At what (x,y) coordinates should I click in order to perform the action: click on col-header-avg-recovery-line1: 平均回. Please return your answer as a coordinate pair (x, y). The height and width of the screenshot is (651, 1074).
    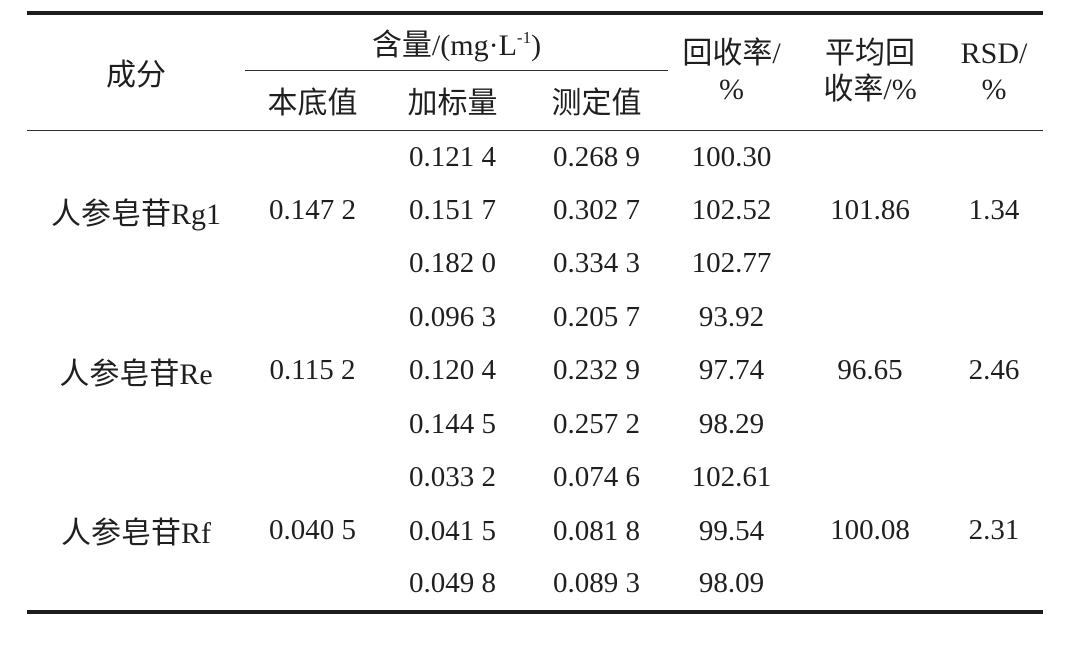
    Looking at the image, I should click on (870, 54).